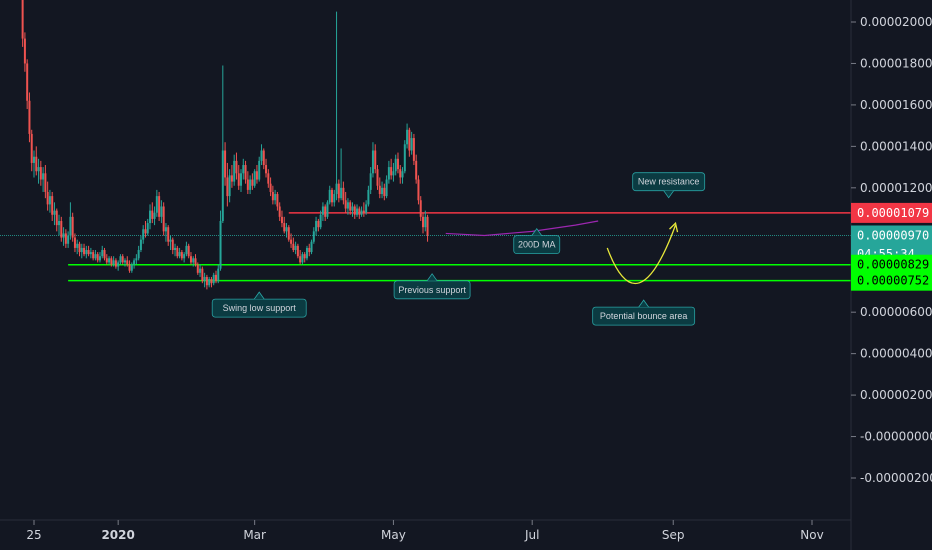 The image size is (932, 550). I want to click on y-tick-label: 0.00000200, so click(896, 395).